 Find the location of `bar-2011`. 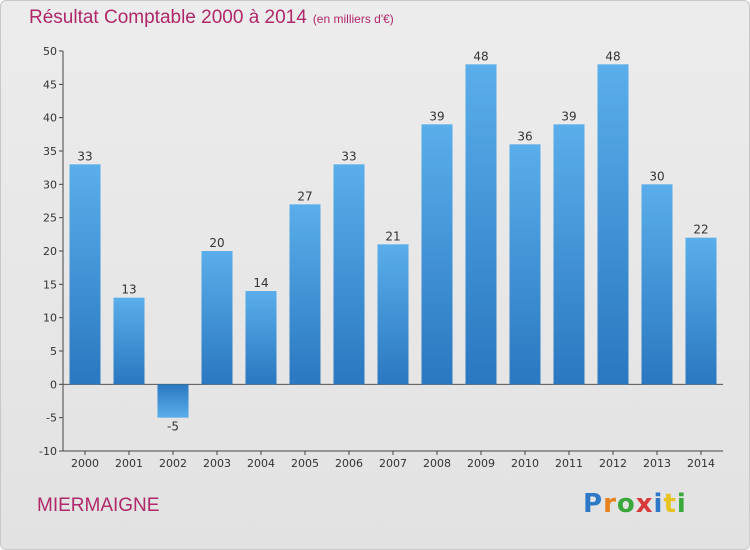

bar-2011 is located at coordinates (569, 254).